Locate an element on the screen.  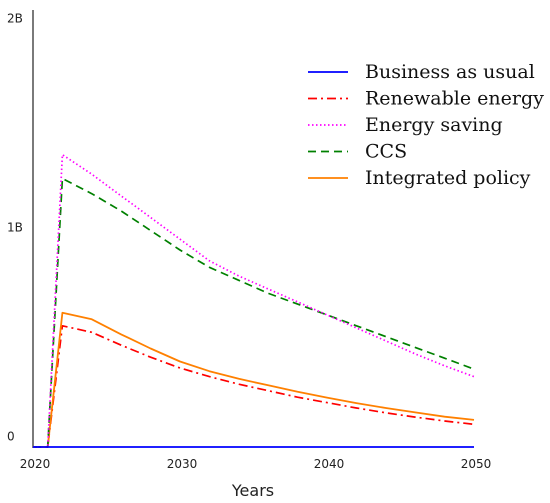
y-tick-label: 1B is located at coordinates (15, 228).